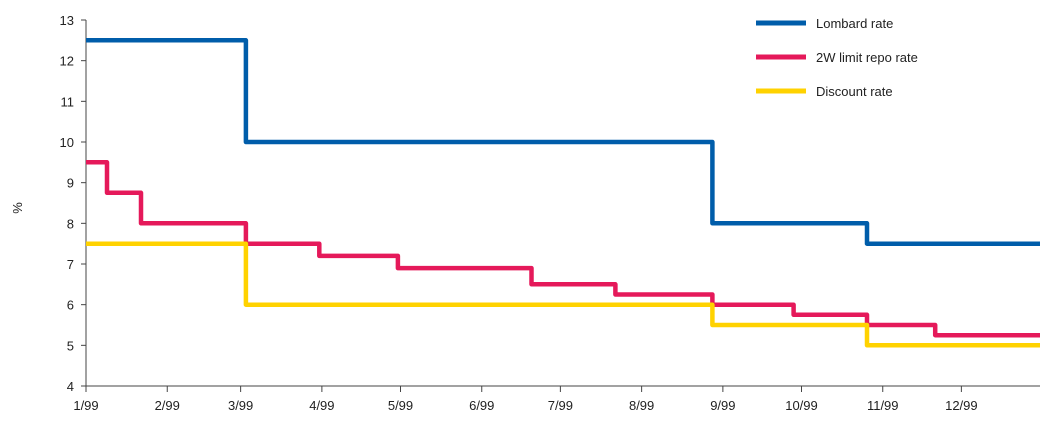 This screenshot has height=428, width=1040. I want to click on x-tick-label: 4/99, so click(321, 405).